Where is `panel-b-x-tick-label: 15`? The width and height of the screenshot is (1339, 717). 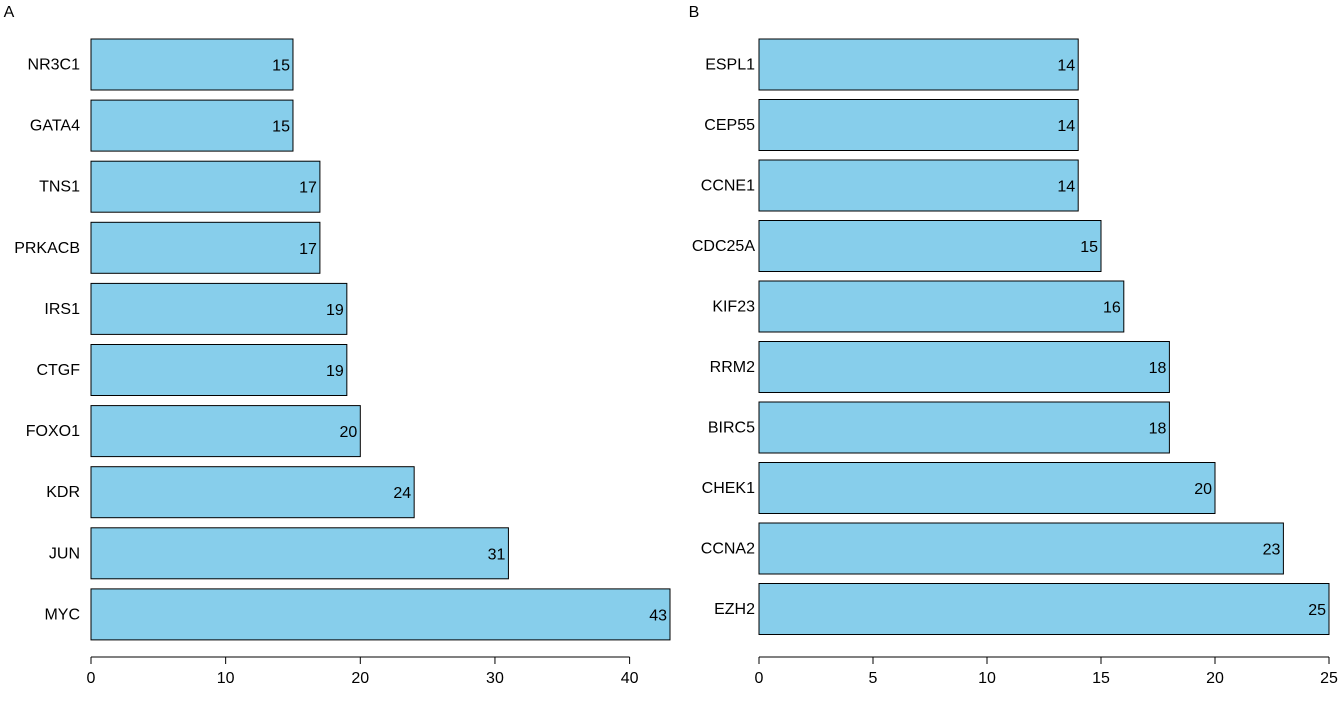 panel-b-x-tick-label: 15 is located at coordinates (1101, 678).